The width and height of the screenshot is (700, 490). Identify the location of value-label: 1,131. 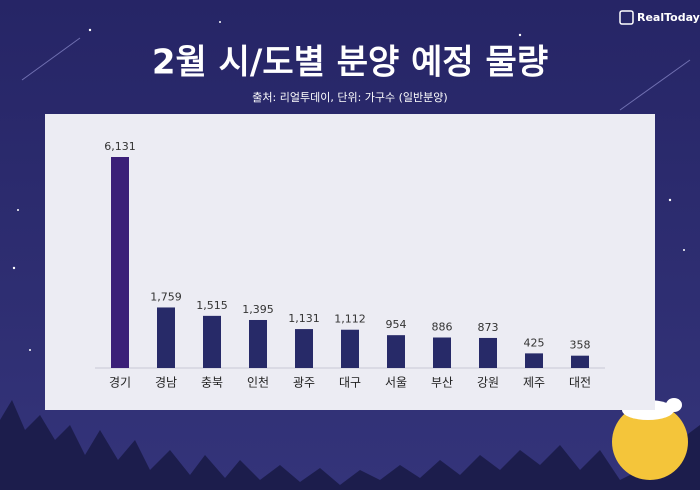
(304, 318).